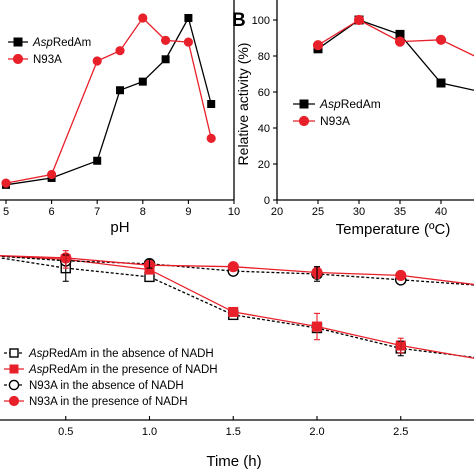 This screenshot has height=474, width=474. I want to click on panel-b-series-layer, so click(393, 52).